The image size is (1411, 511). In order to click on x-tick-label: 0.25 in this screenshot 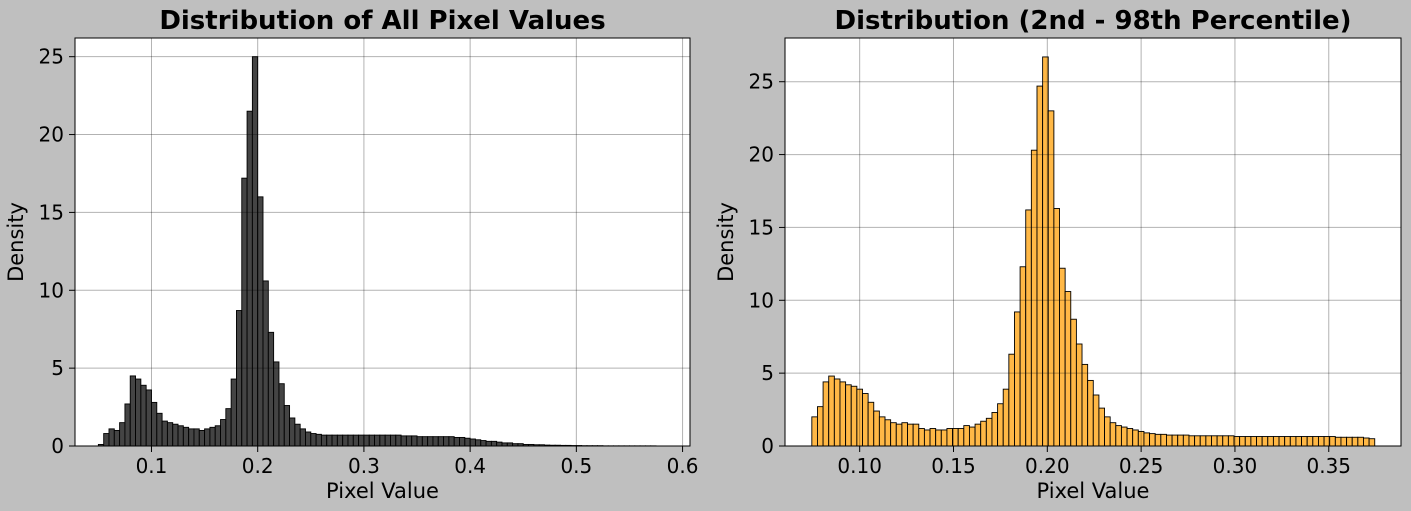, I will do `click(1141, 466)`.